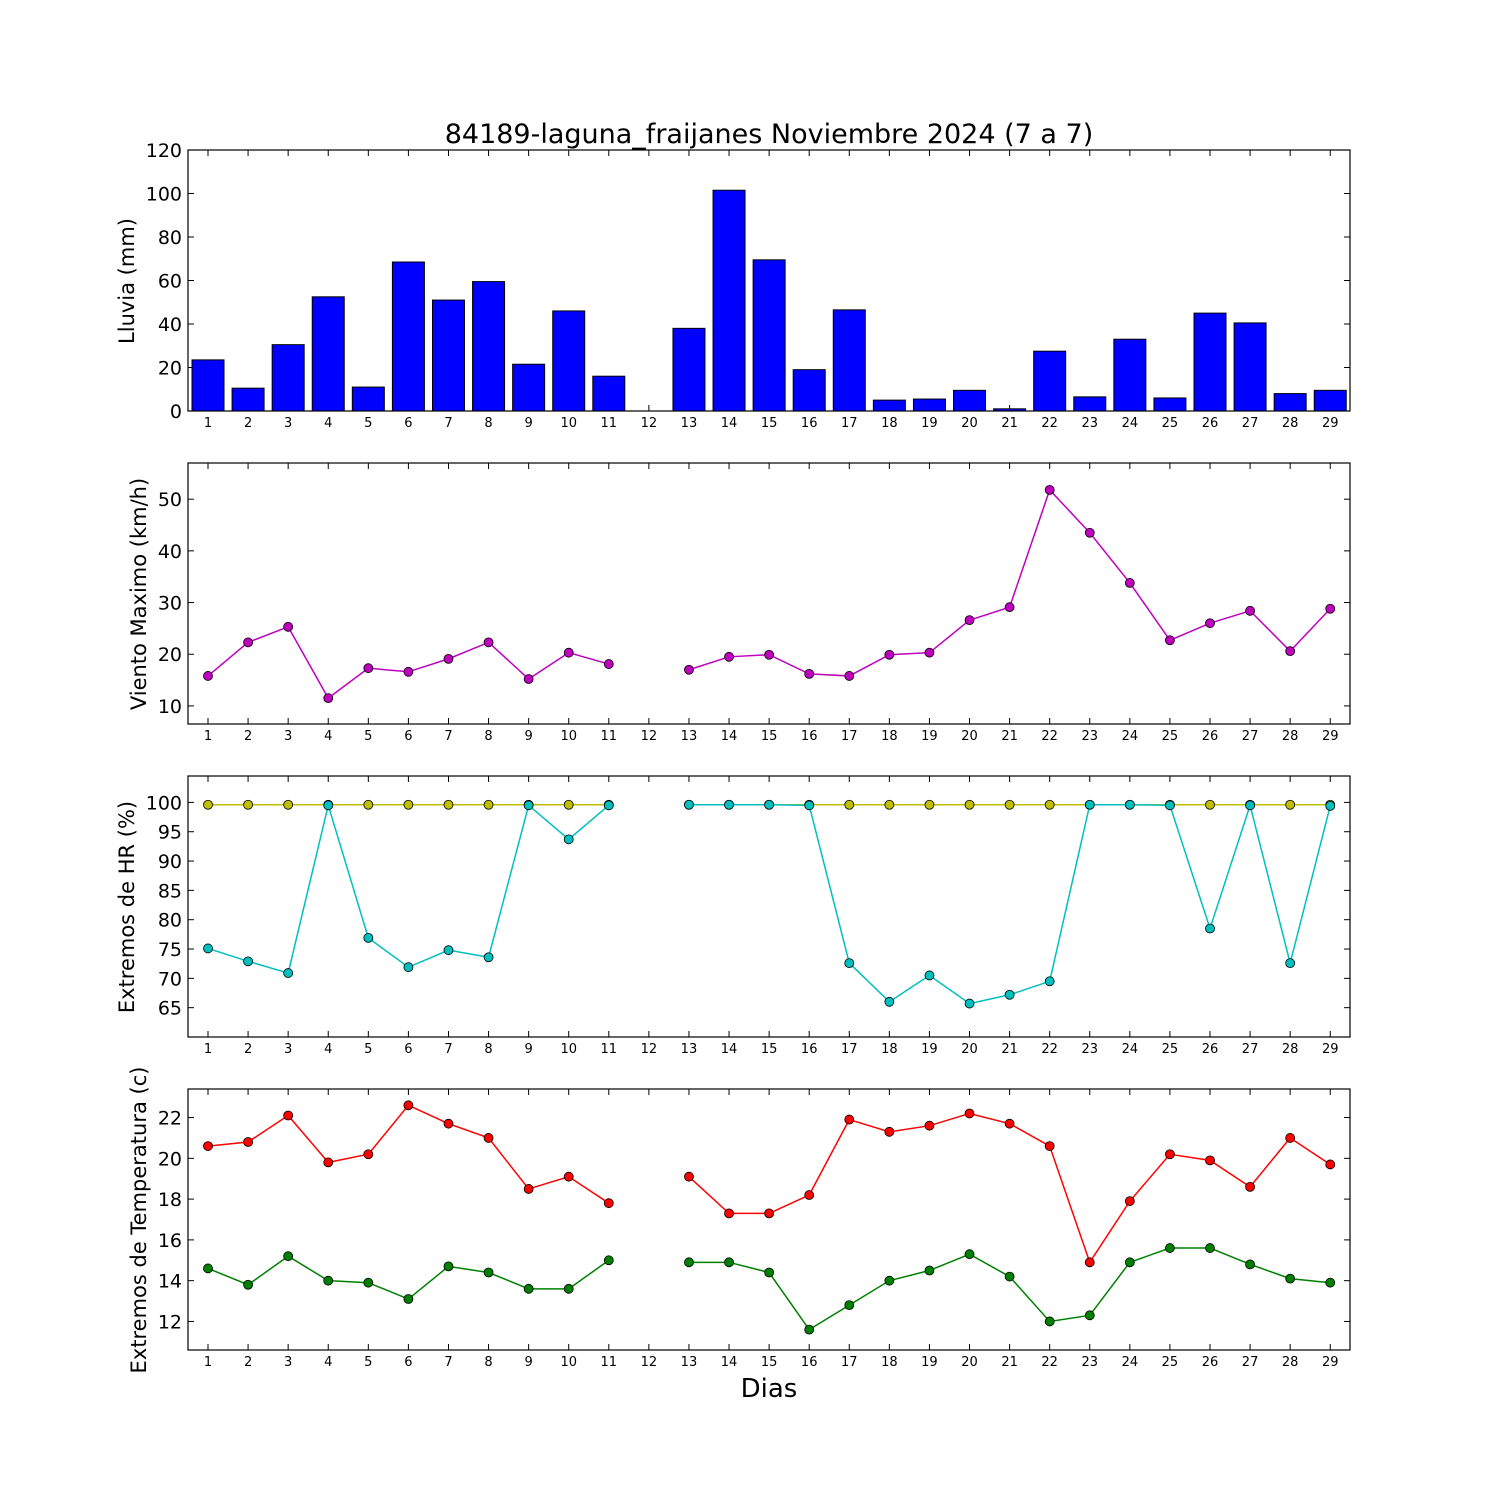 This screenshot has width=1500, height=1500. Describe the element at coordinates (1049, 1362) in the screenshot. I see `temperature-xtick-label: 22` at that location.